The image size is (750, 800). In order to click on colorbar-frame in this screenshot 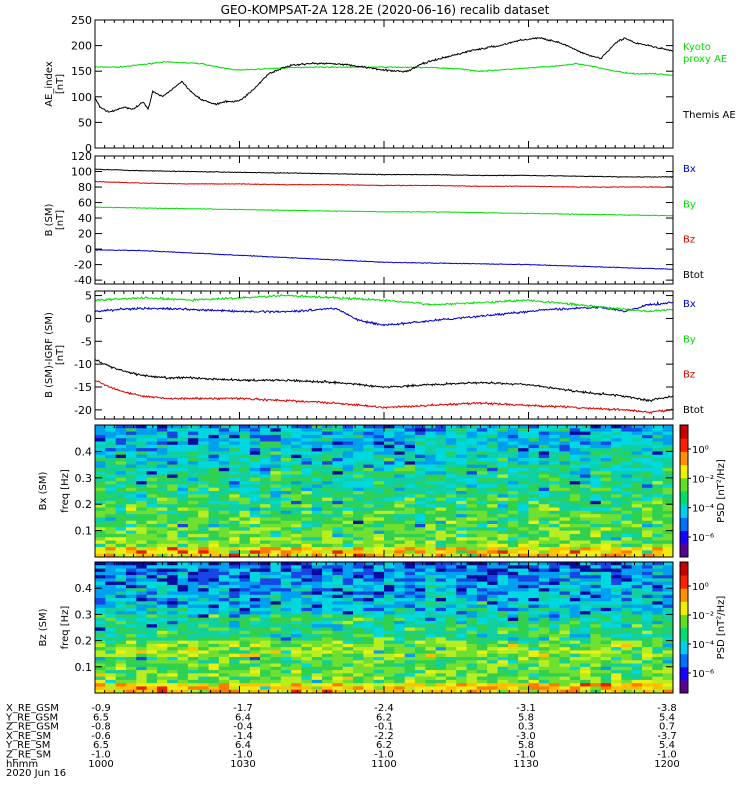, I will do `click(684, 491)`.